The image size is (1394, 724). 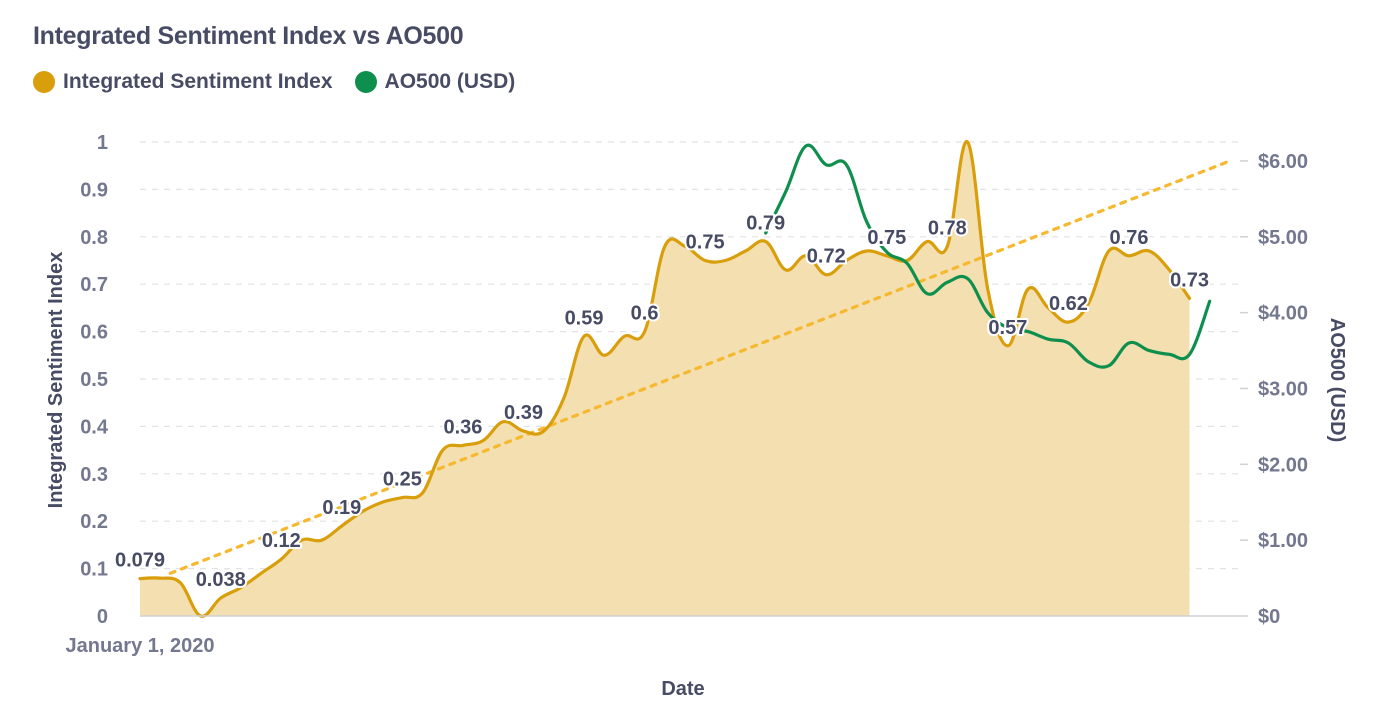 What do you see at coordinates (450, 81) in the screenshot?
I see `legend-label-ao500: AO500 (USD)` at bounding box center [450, 81].